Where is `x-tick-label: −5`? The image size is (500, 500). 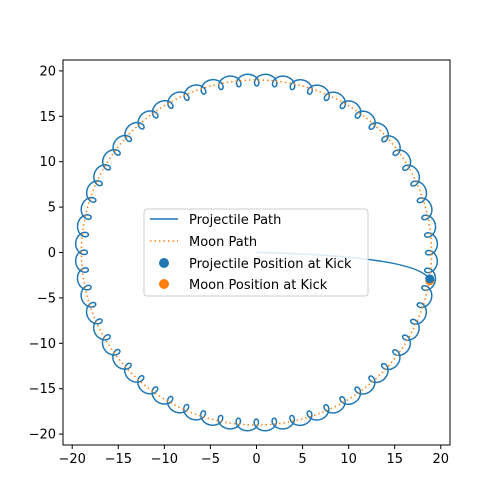
x-tick-label: −5 is located at coordinates (210, 459).